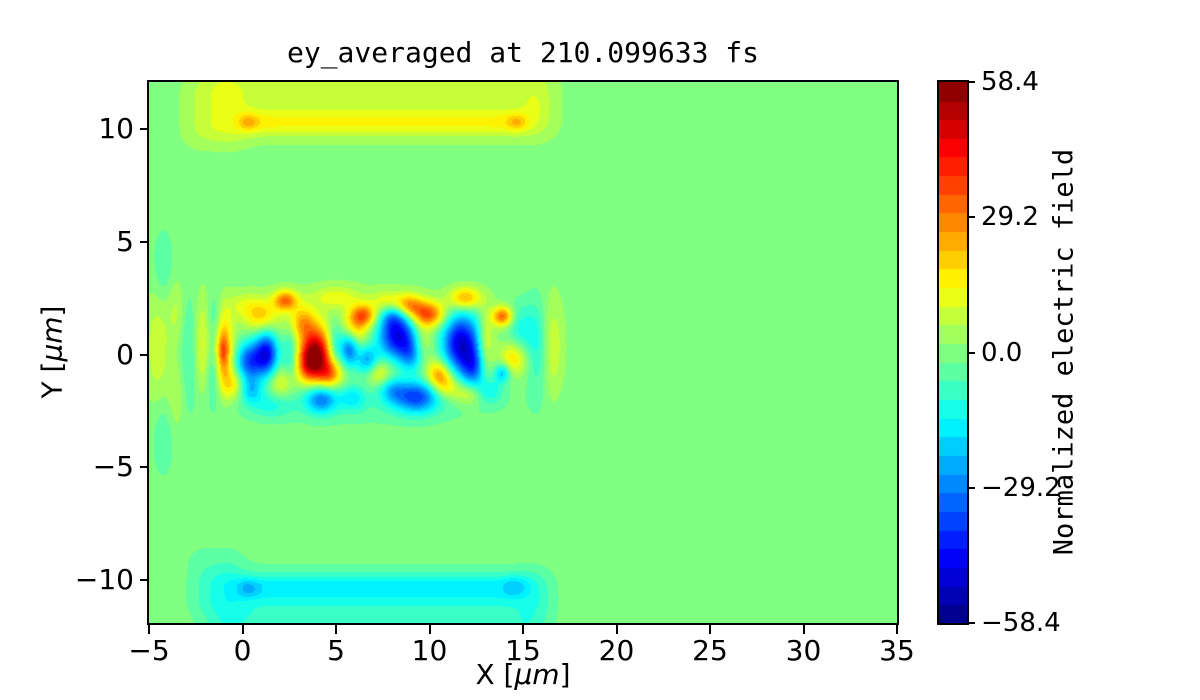 This screenshot has width=1200, height=700. What do you see at coordinates (1010, 82) in the screenshot?
I see `colorbar-tick-label: 58.4` at bounding box center [1010, 82].